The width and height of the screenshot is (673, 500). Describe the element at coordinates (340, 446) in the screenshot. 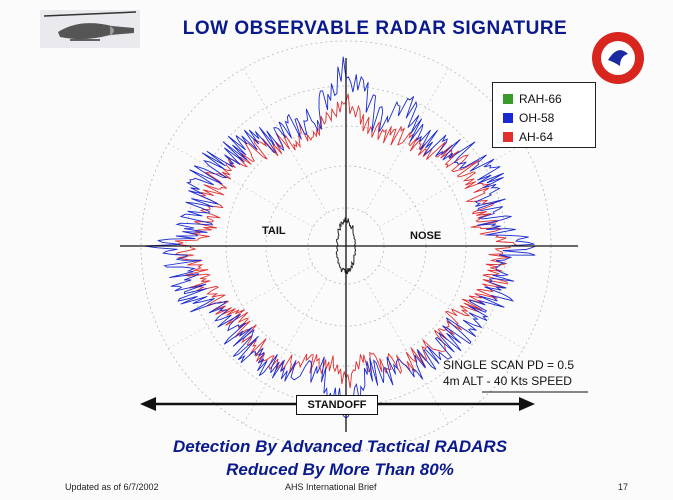

I see `caption-line-1: Detection By Advanced Tactical RADARS` at that location.